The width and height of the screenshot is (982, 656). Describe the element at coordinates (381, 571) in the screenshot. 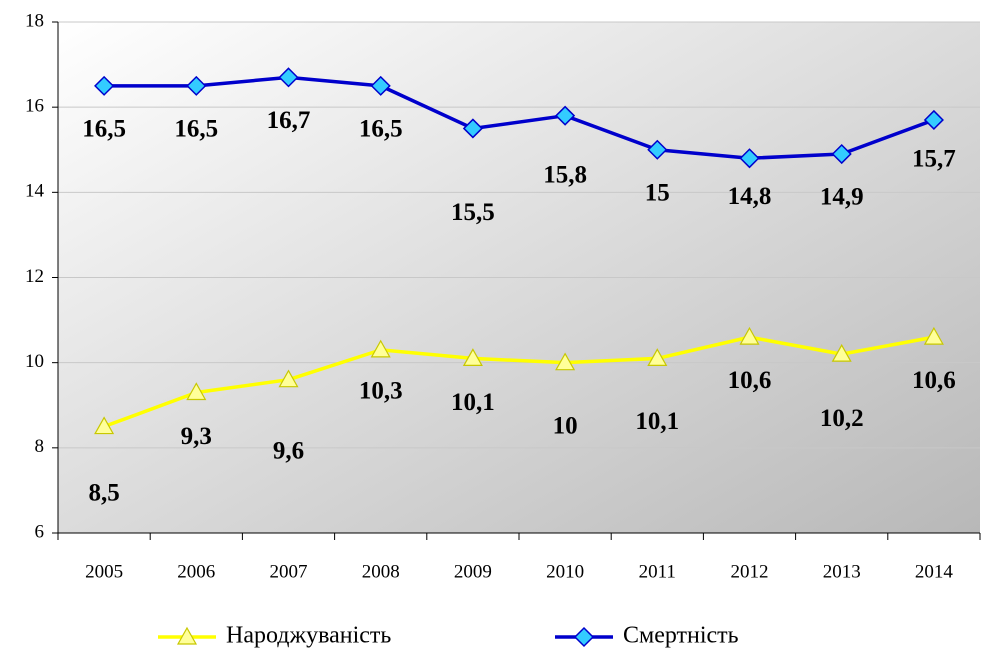

I see `x-tick-label: 2008` at that location.